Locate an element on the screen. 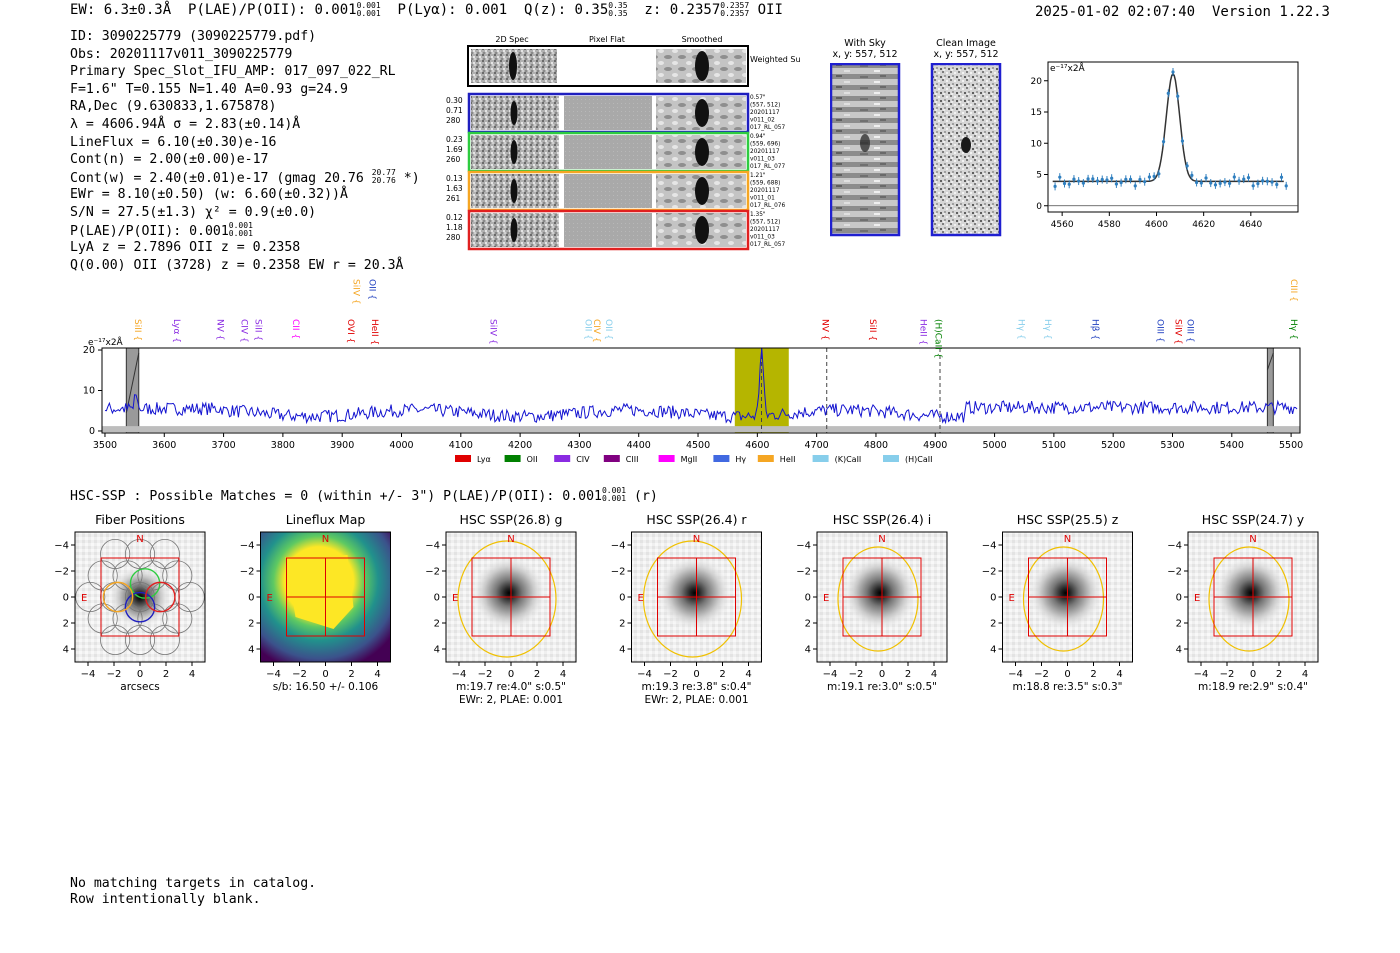 The image size is (1400, 953). cutout-frame is located at coordinates (608, 230).